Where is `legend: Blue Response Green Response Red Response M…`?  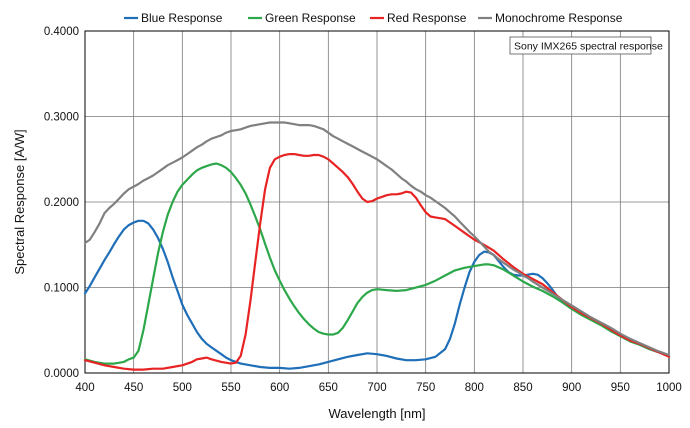
legend: Blue Response Green Response Red Response M… is located at coordinates (373, 18).